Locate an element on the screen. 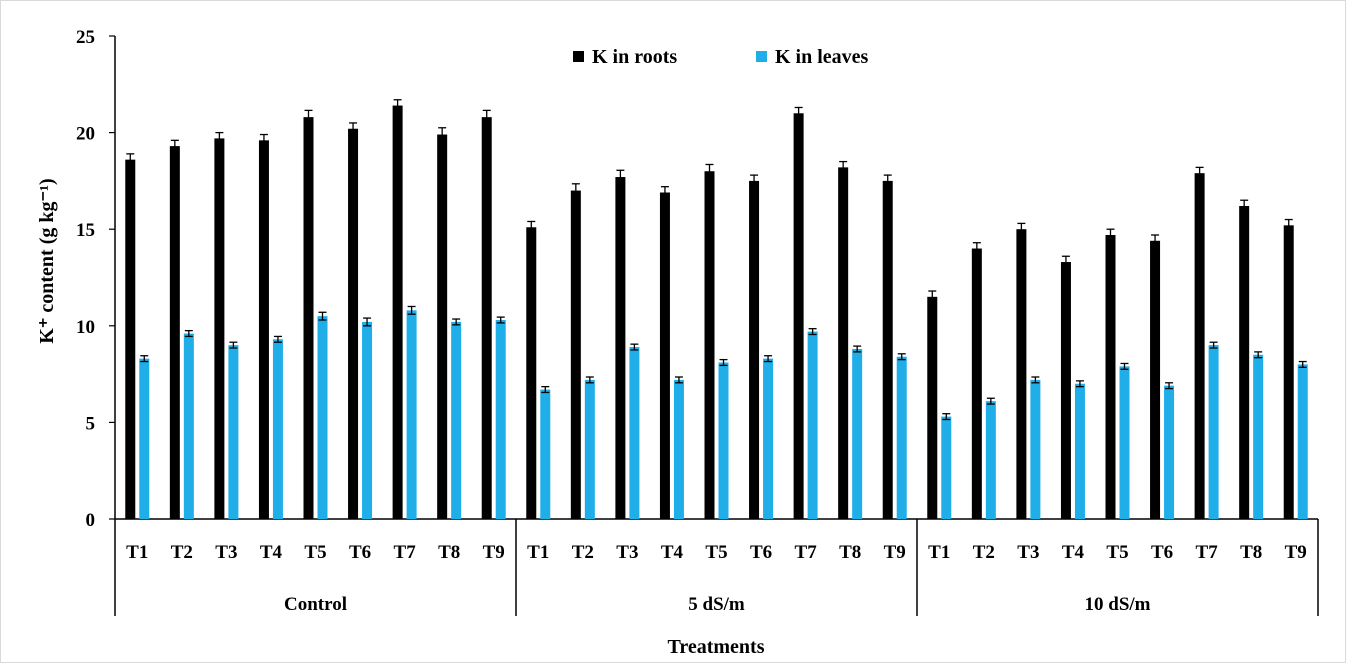 The width and height of the screenshot is (1346, 667). x-axis-title: Treatments is located at coordinates (715, 647).